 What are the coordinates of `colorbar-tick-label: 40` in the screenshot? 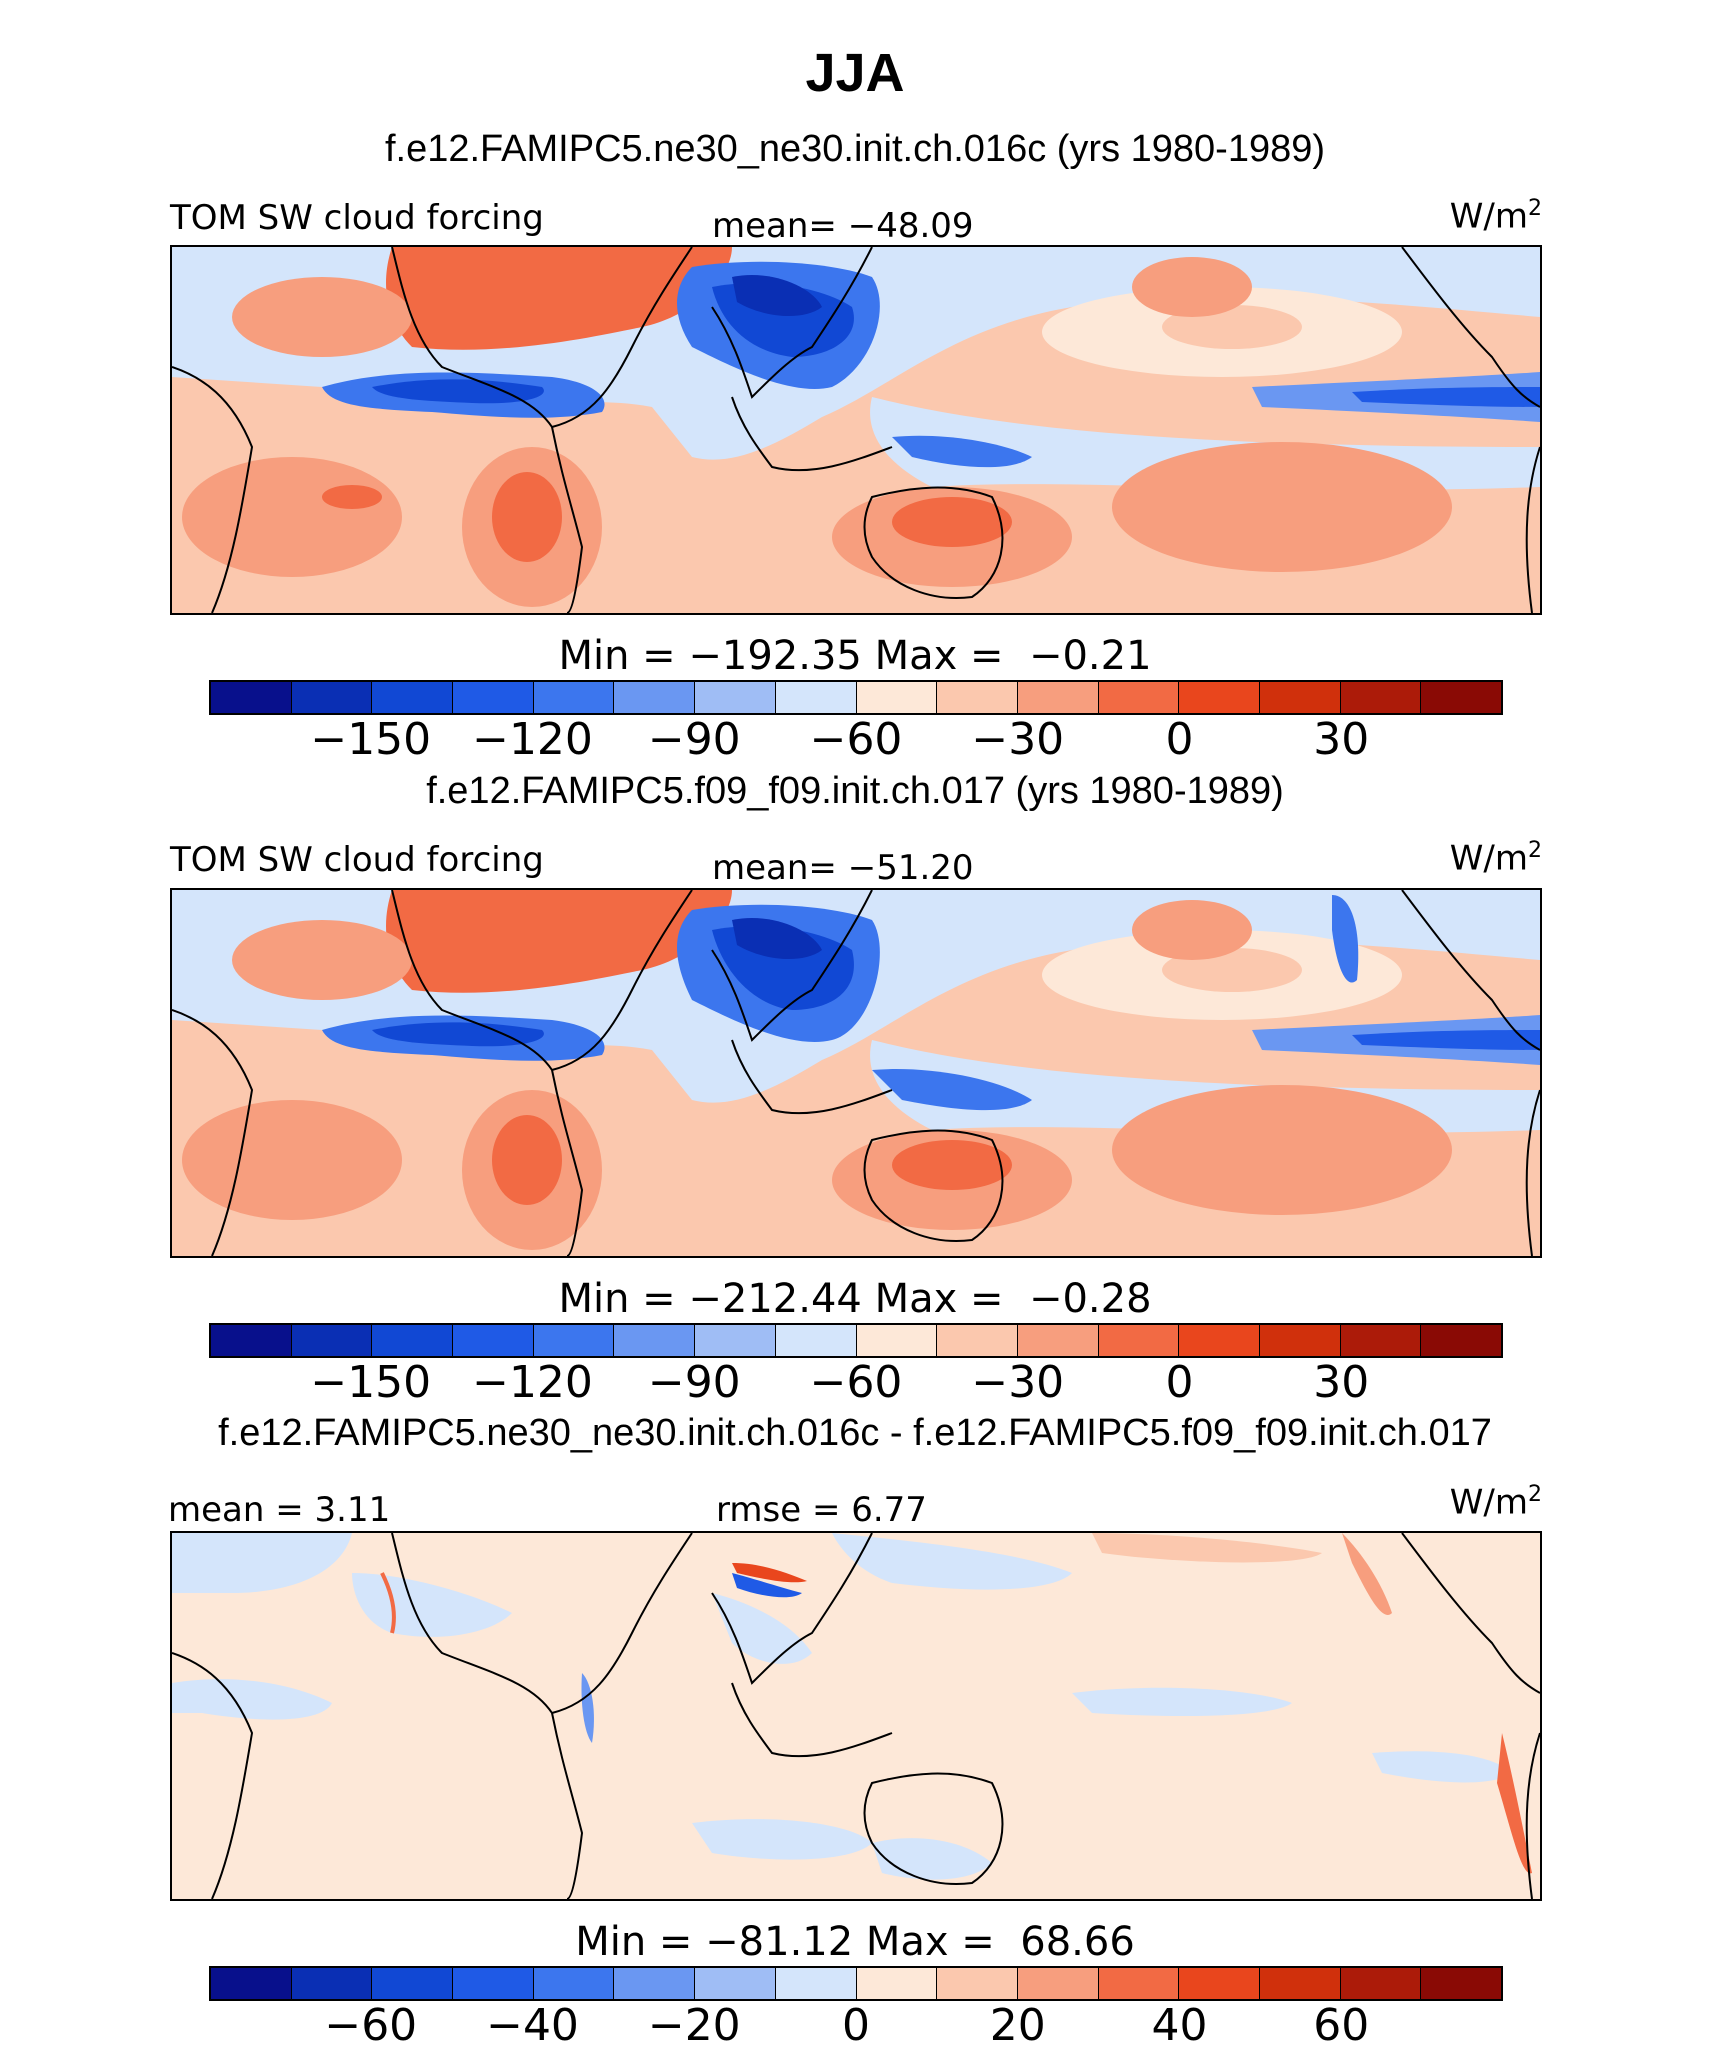 It's located at (1179, 2025).